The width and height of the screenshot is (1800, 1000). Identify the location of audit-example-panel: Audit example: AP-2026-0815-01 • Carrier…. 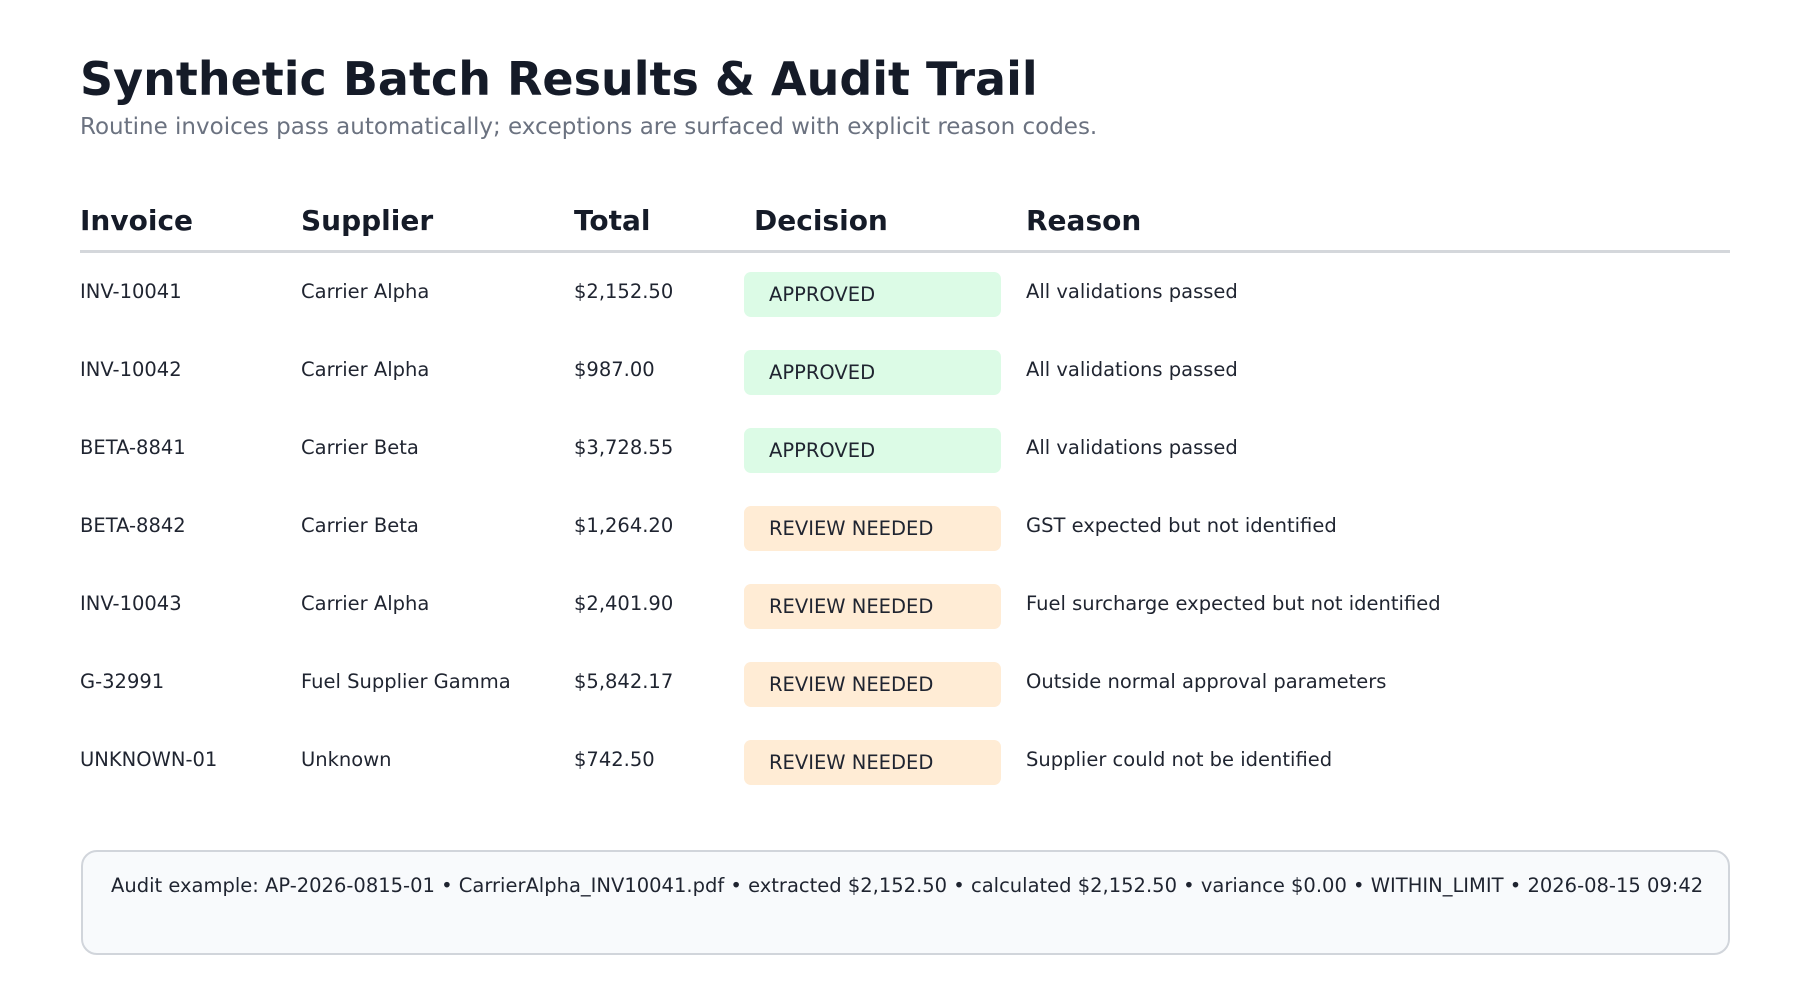
(905, 902).